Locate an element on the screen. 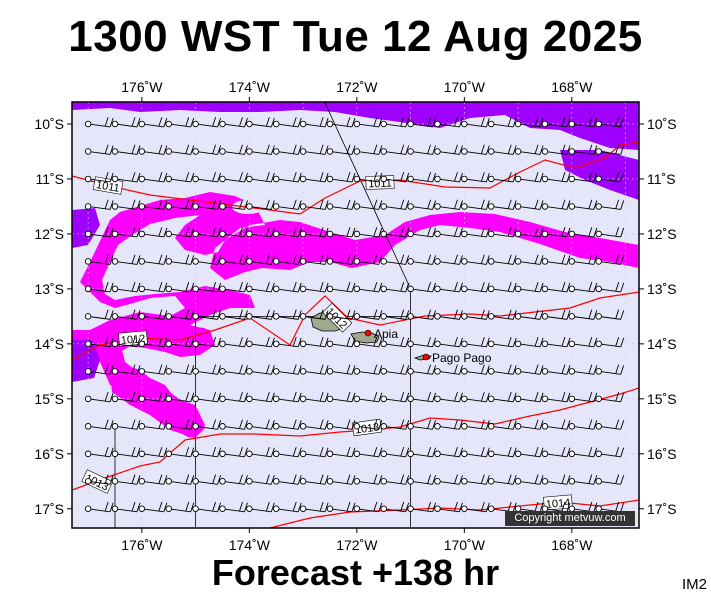 Image resolution: width=711 pixels, height=600 pixels. lat-tick-label-right: 16˚S is located at coordinates (662, 454).